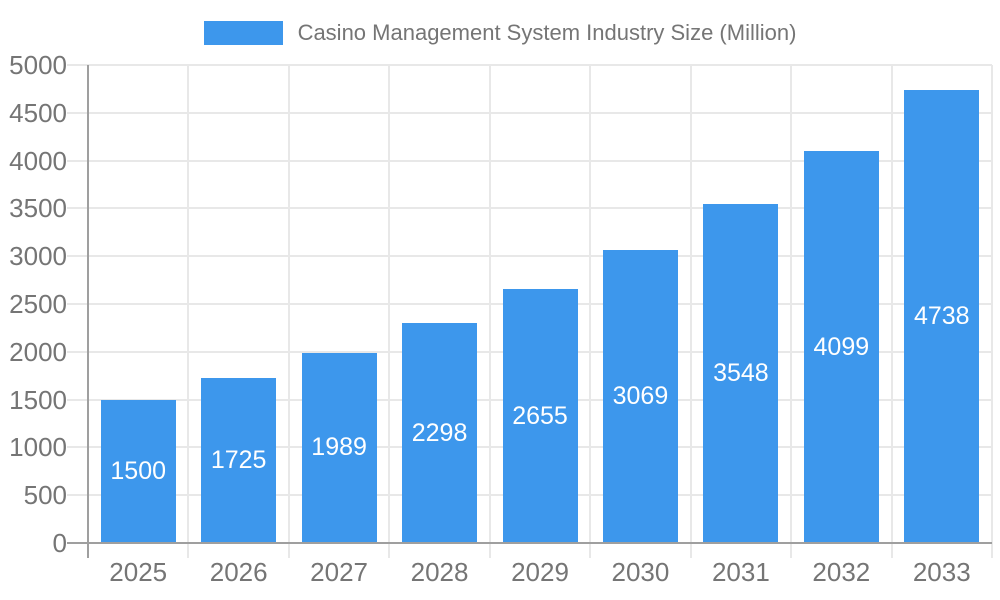 This screenshot has height=600, width=1000. I want to click on bar-value-label: 2298, so click(439, 432).